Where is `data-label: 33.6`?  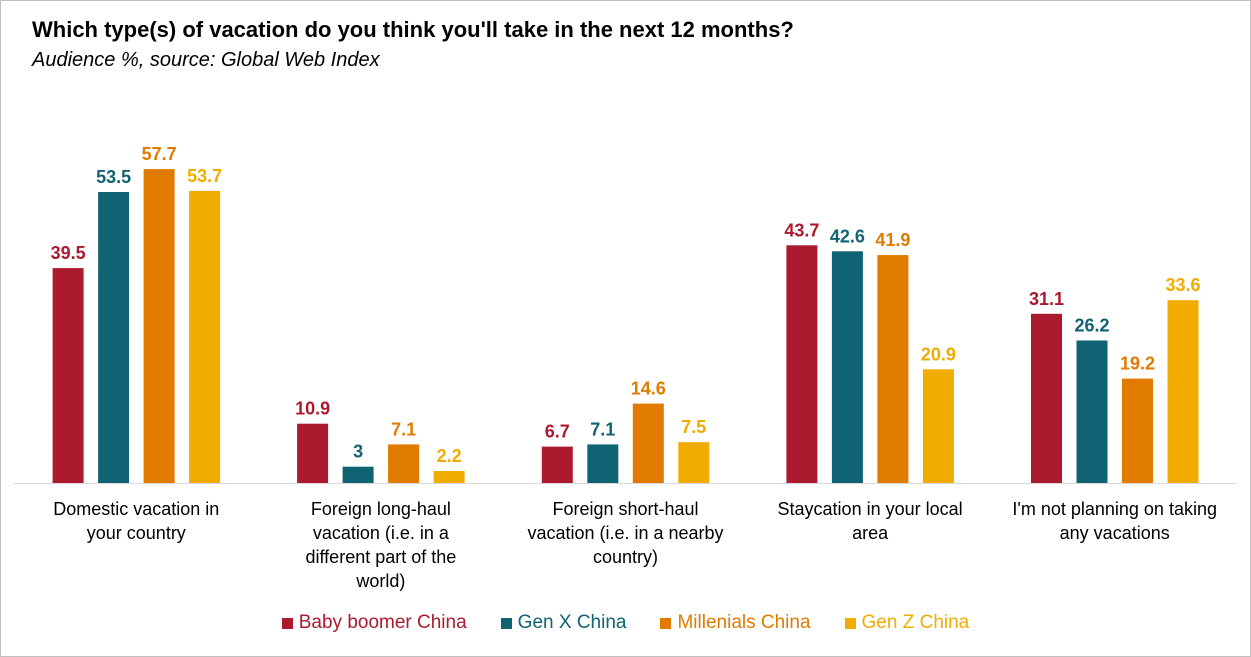 data-label: 33.6 is located at coordinates (1182, 285).